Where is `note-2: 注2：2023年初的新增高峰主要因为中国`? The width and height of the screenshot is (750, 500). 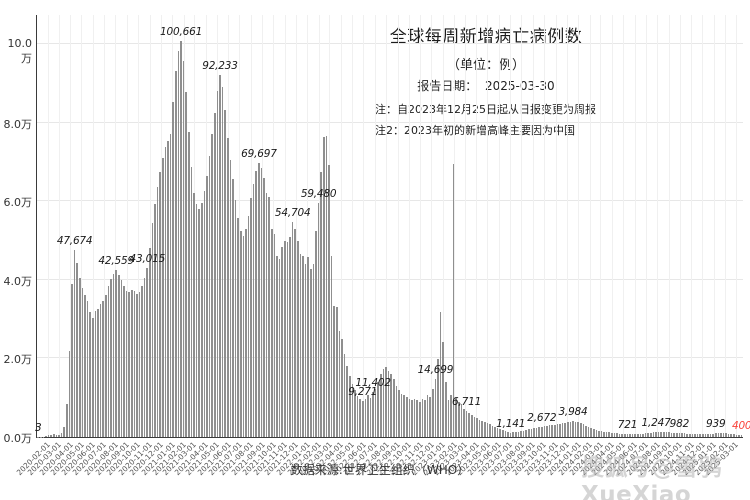
note-2: 注2：2023年初的新增高峰主要因为中国 is located at coordinates (475, 130).